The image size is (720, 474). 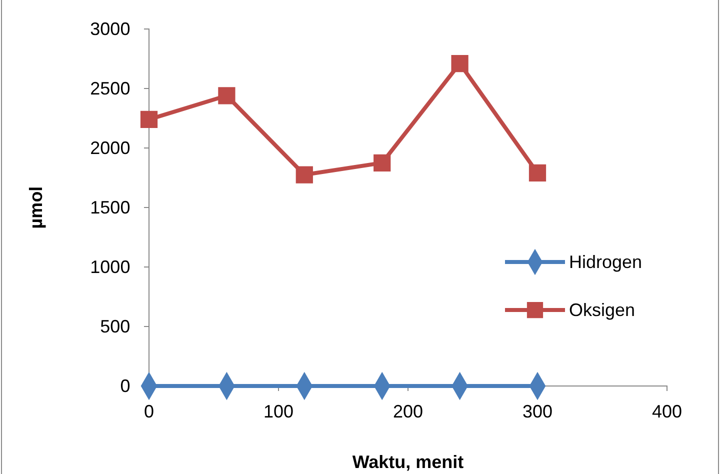 I want to click on y-tick-label: 2500, so click(x=110, y=88).